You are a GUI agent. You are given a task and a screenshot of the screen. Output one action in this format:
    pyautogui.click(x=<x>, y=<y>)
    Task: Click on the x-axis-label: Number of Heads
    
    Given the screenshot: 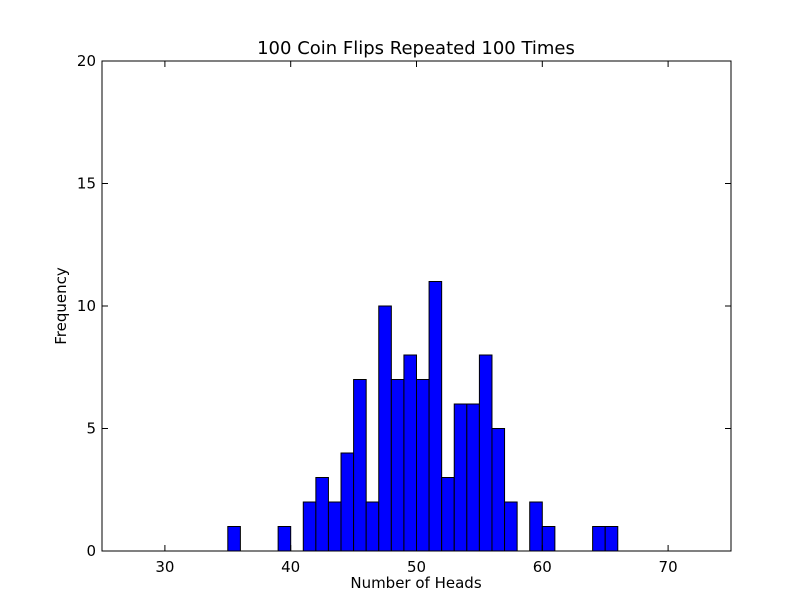 What is the action you would take?
    pyautogui.click(x=415, y=583)
    